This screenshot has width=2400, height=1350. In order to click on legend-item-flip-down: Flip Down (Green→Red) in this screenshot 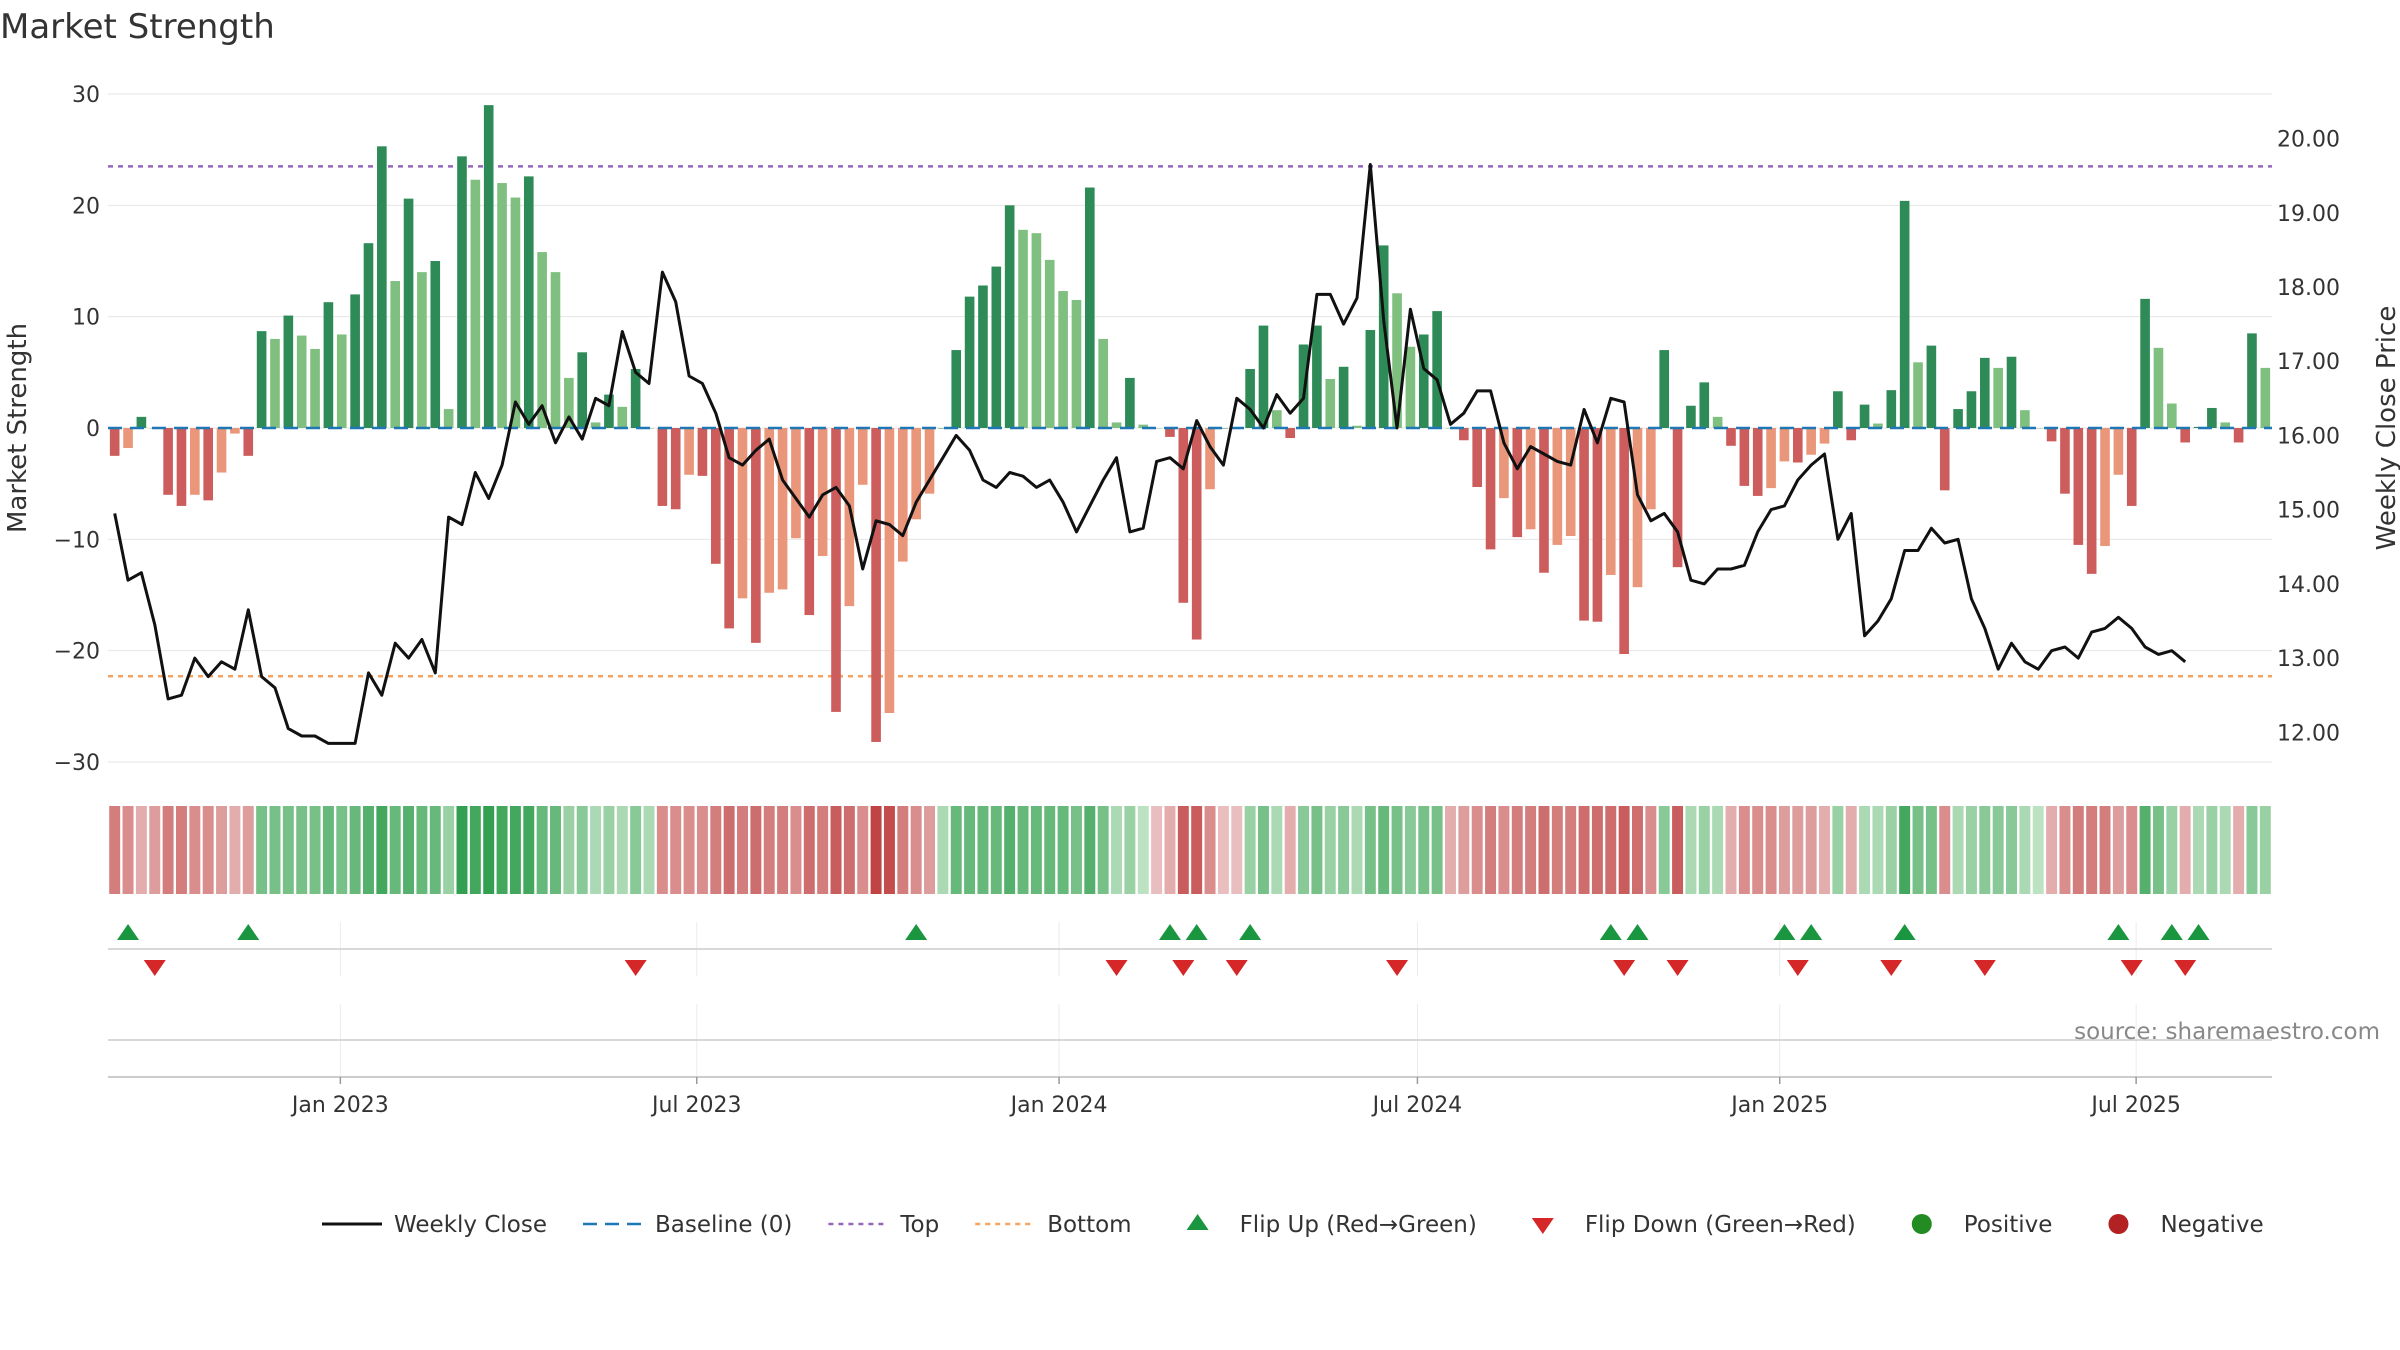, I will do `click(1693, 1225)`.